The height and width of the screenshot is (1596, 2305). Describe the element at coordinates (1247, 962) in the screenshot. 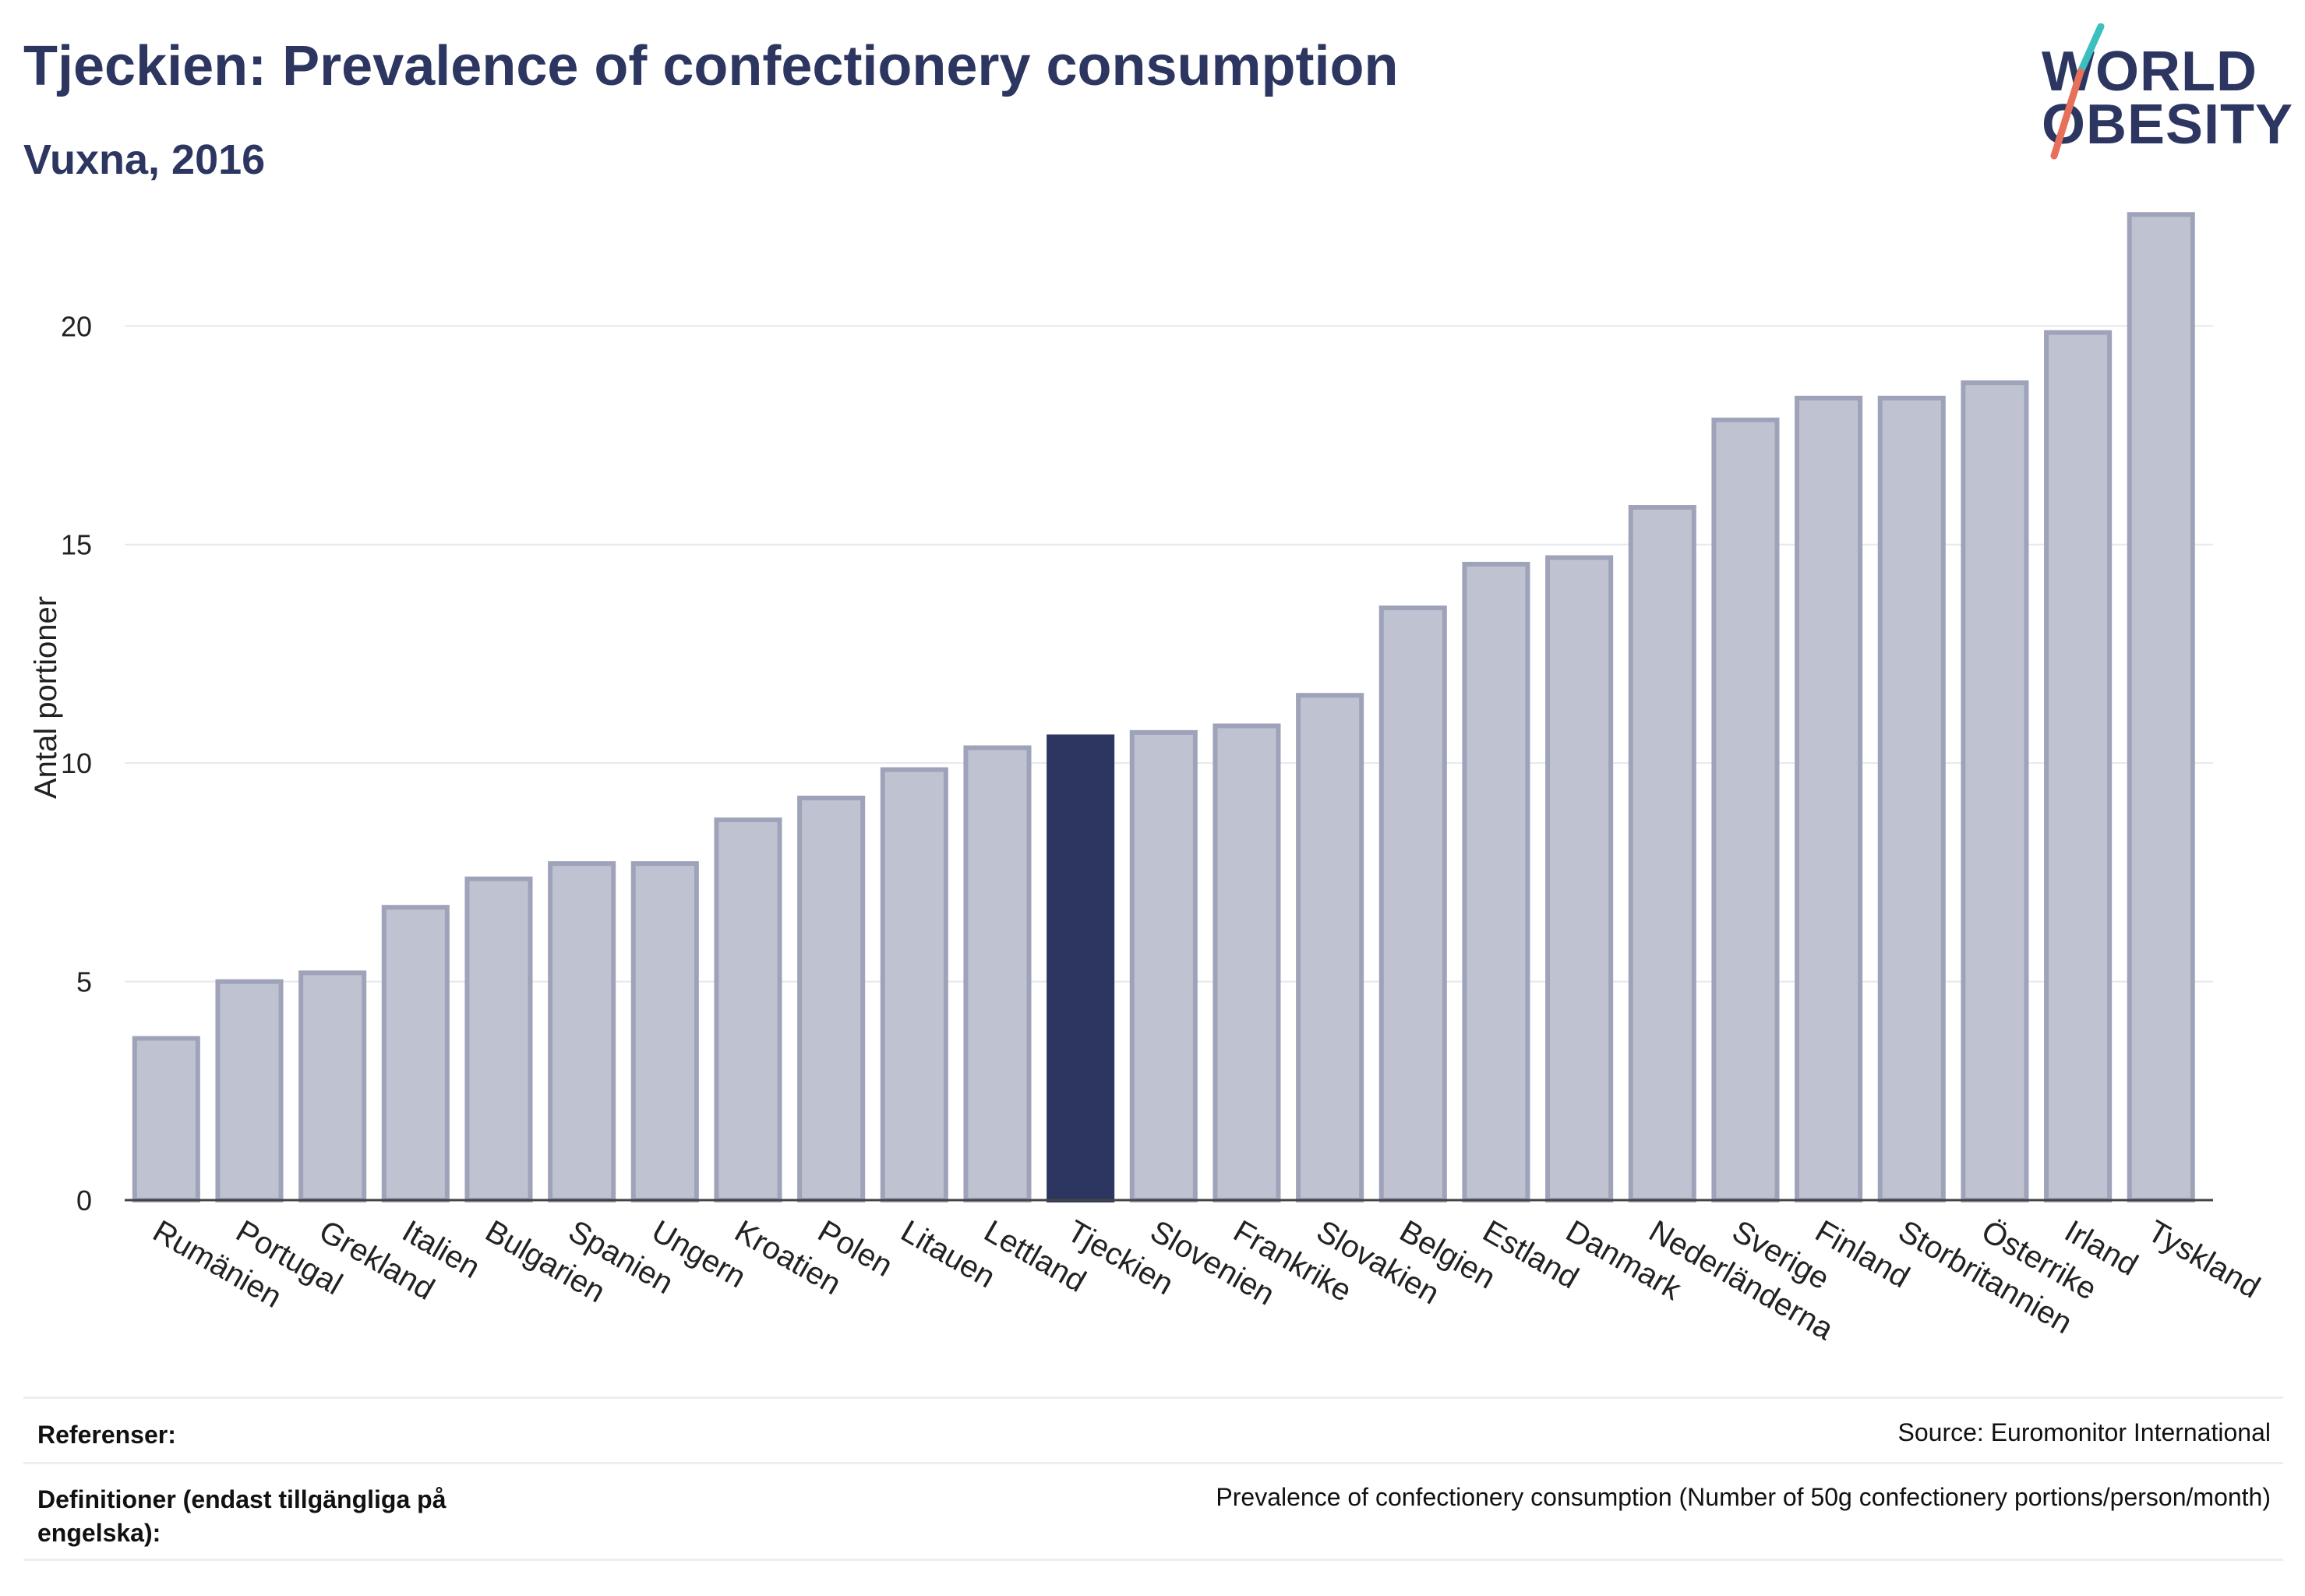

I see `bar-frankrike` at that location.